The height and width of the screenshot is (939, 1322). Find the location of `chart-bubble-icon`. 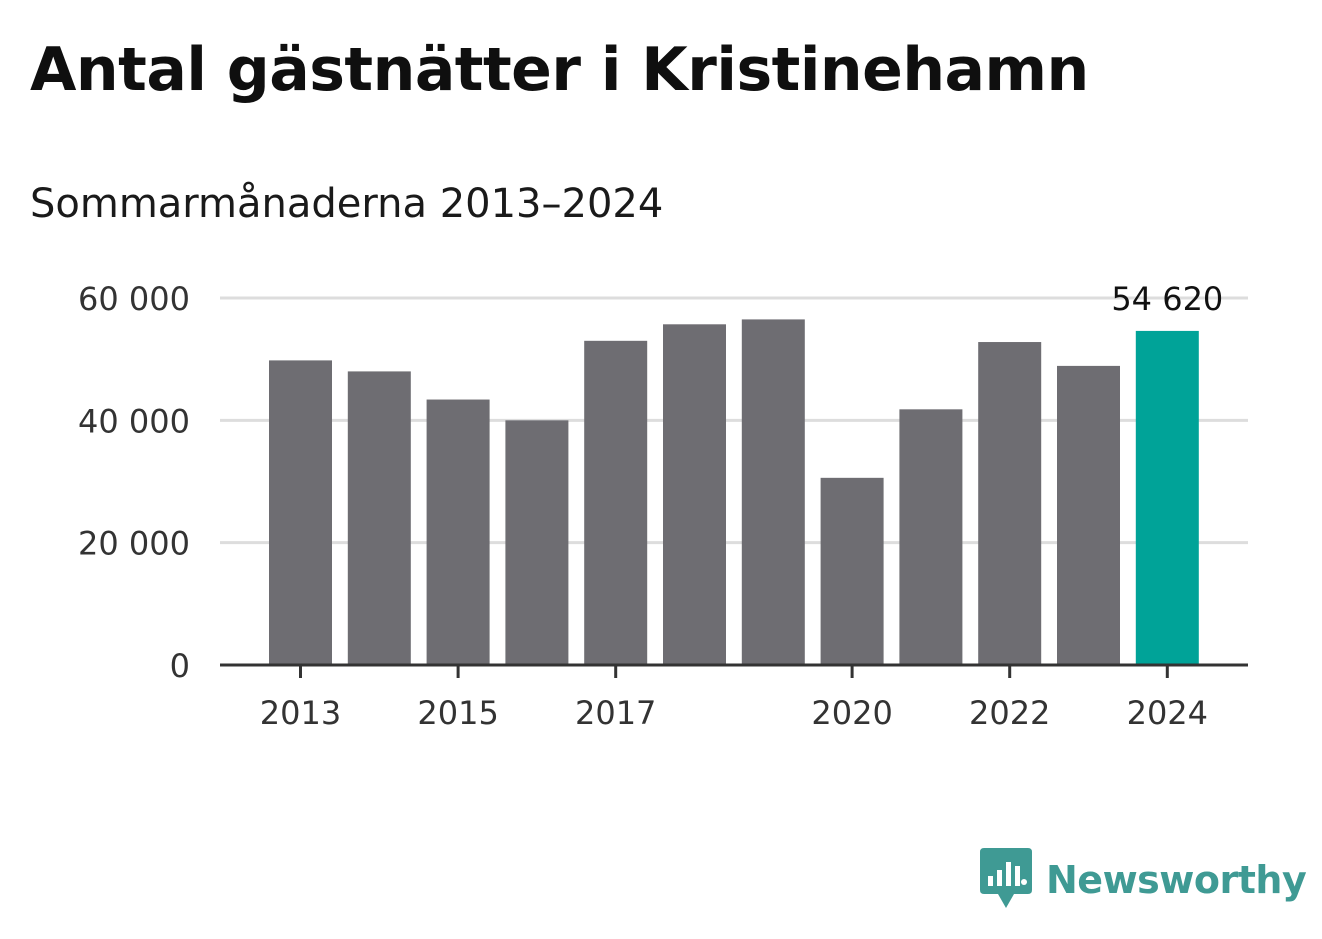

chart-bubble-icon is located at coordinates (1006, 878).